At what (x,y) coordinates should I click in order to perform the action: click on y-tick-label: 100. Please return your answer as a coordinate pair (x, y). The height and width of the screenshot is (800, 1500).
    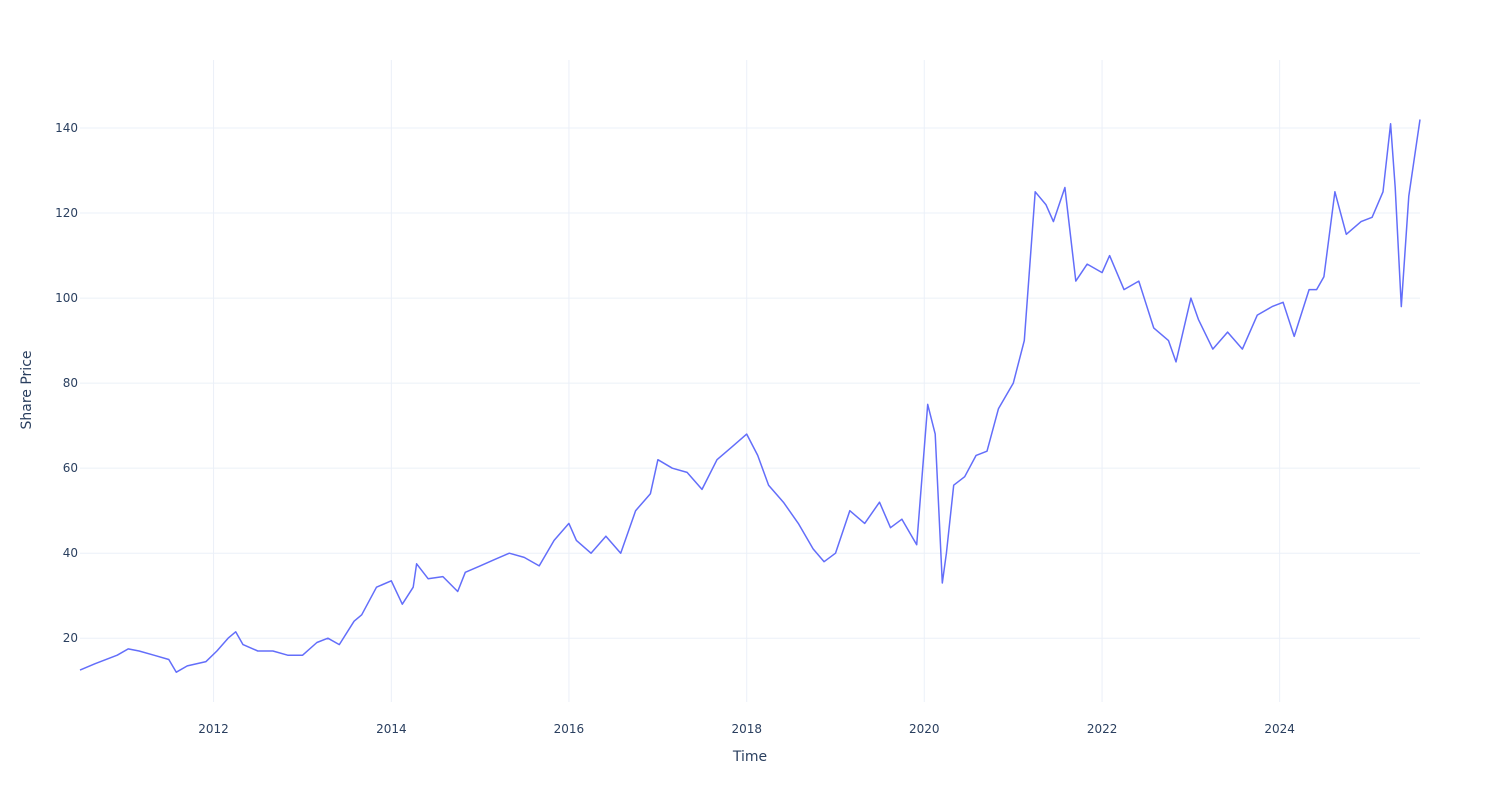
    Looking at the image, I should click on (66, 298).